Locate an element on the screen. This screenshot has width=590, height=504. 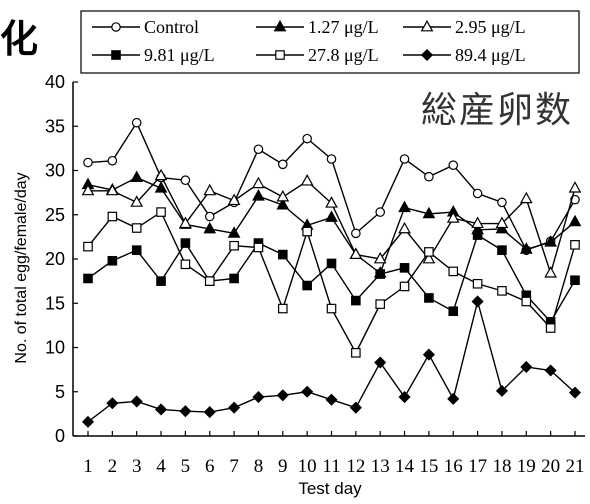
x-tick-label: 6 is located at coordinates (210, 466).